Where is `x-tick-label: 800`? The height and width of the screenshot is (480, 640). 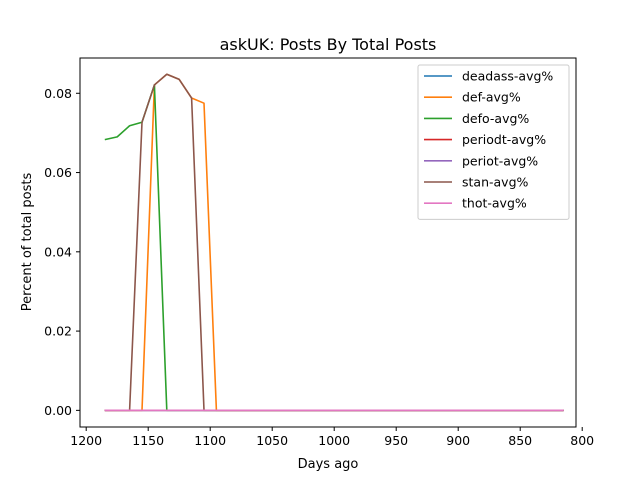 x-tick-label: 800 is located at coordinates (582, 440).